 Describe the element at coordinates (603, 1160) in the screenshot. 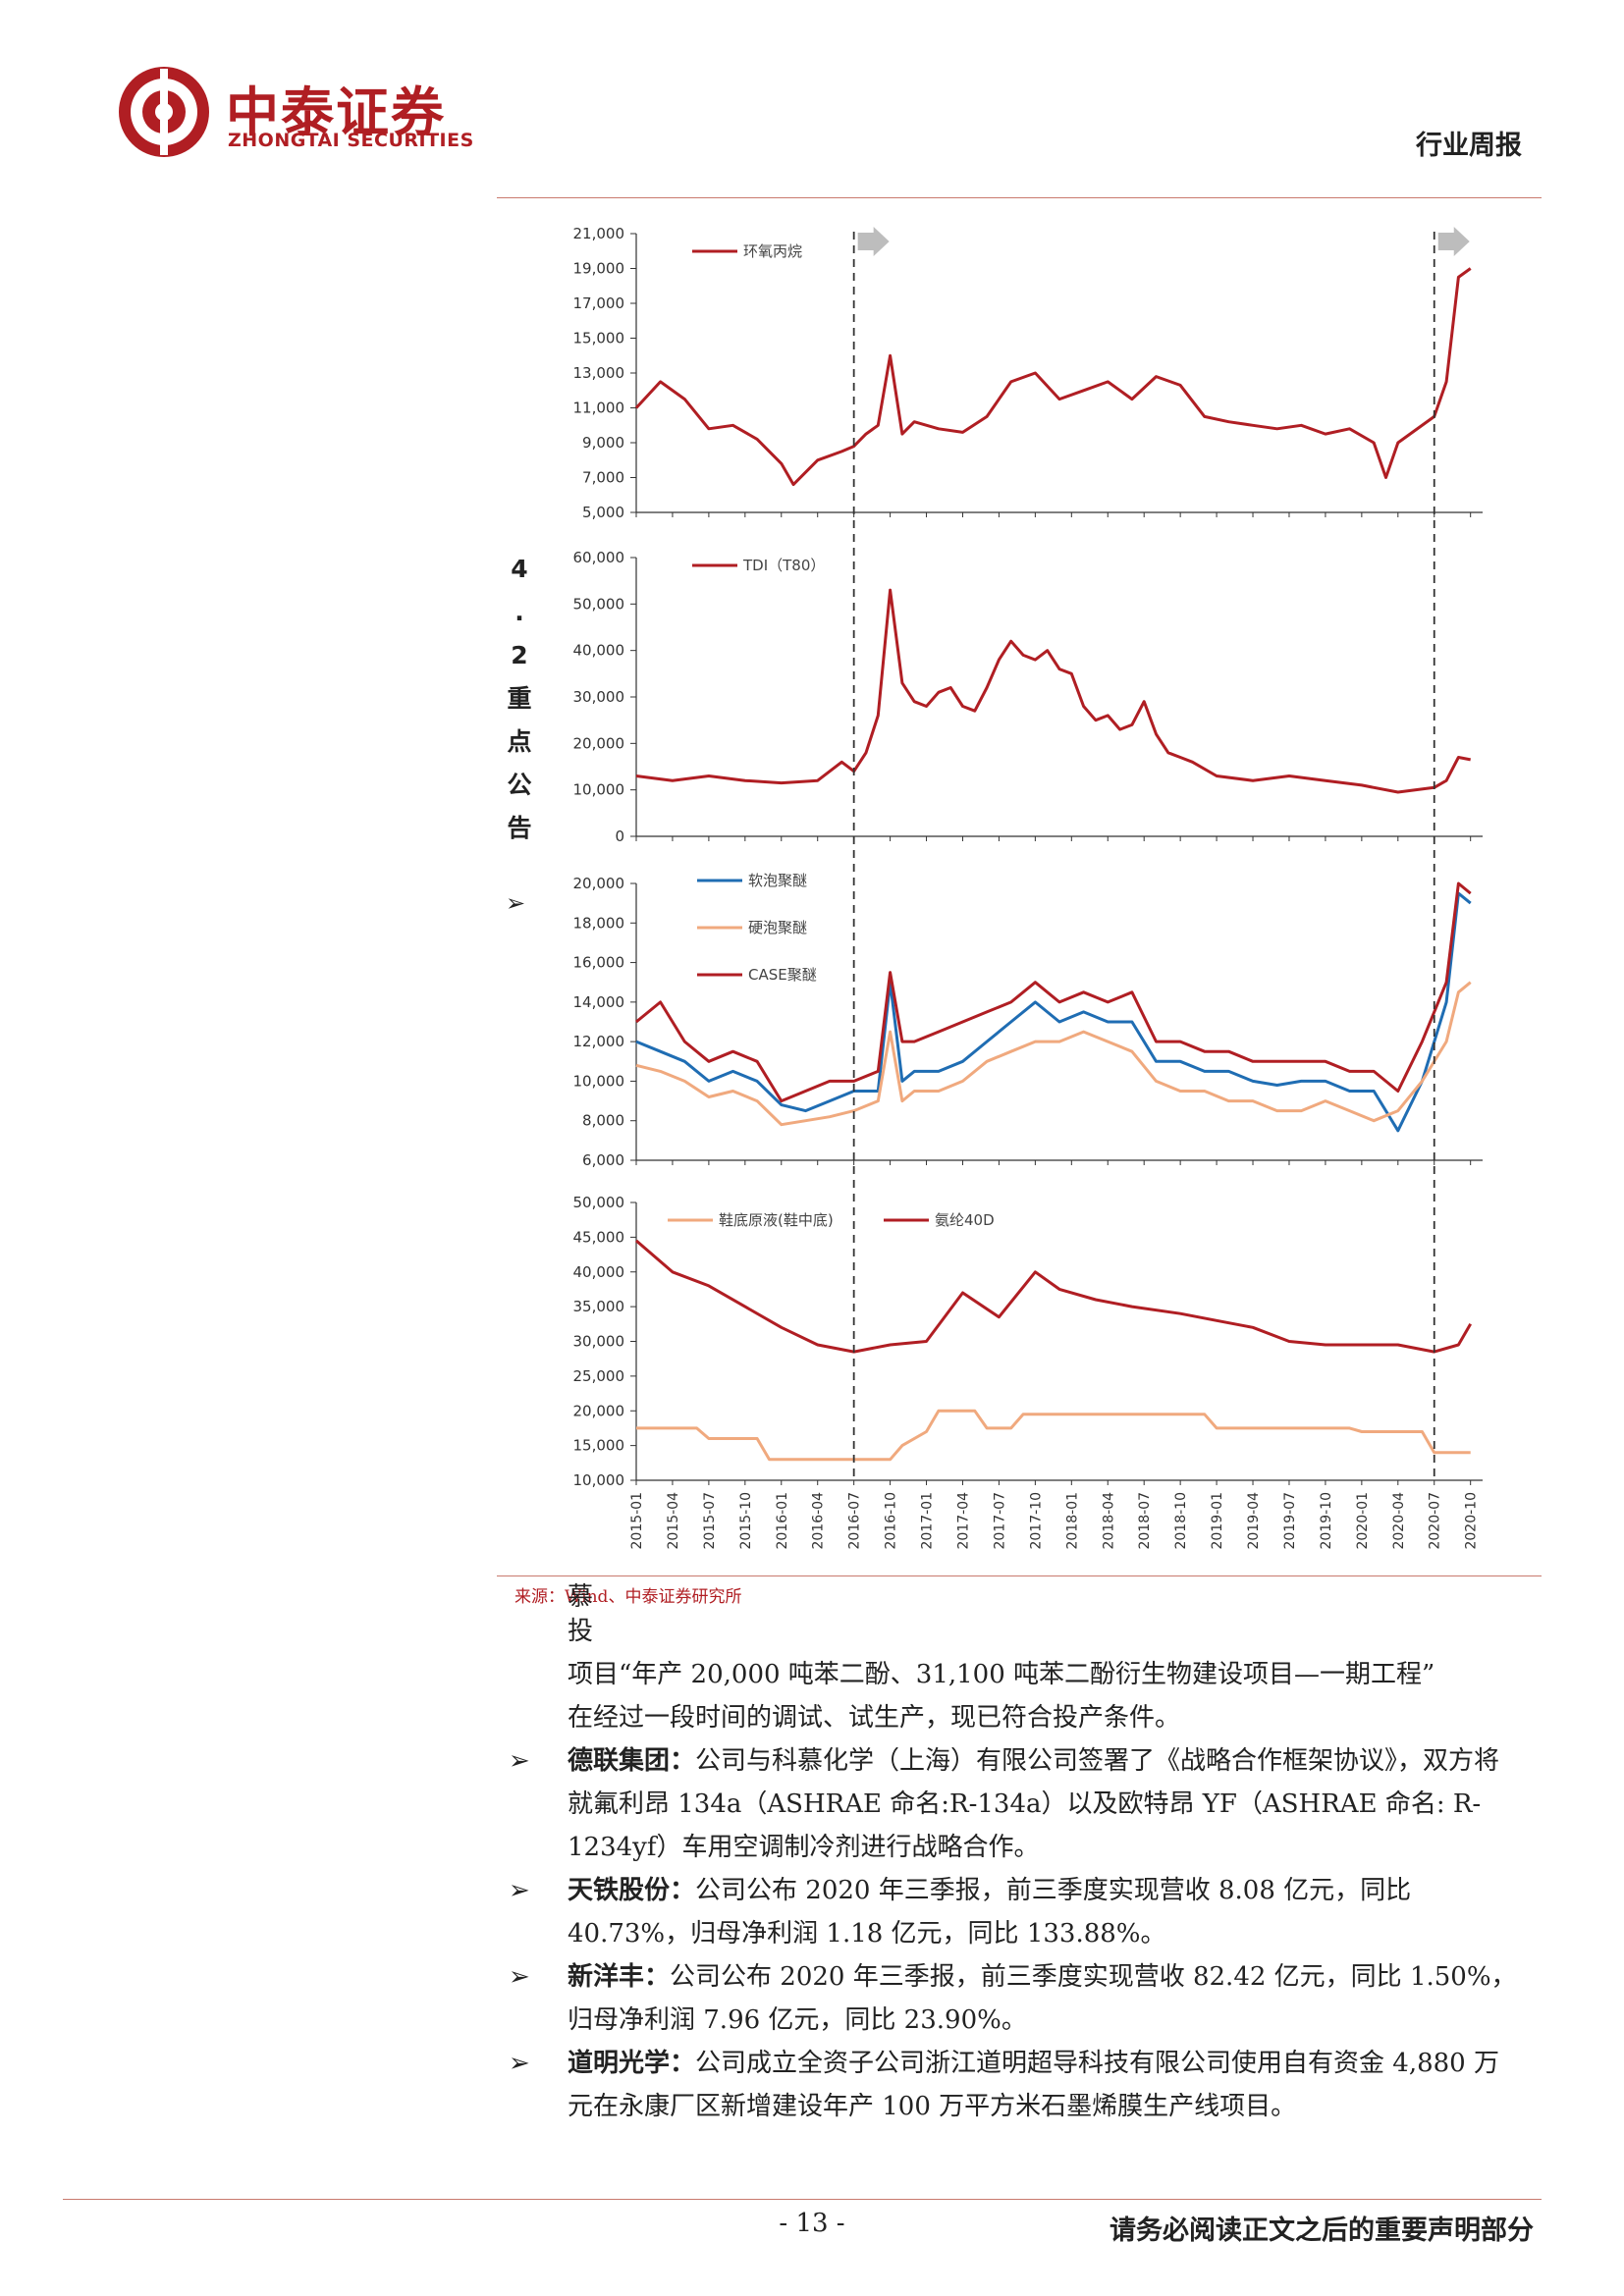

I see `y-tick-label: 6,000` at that location.